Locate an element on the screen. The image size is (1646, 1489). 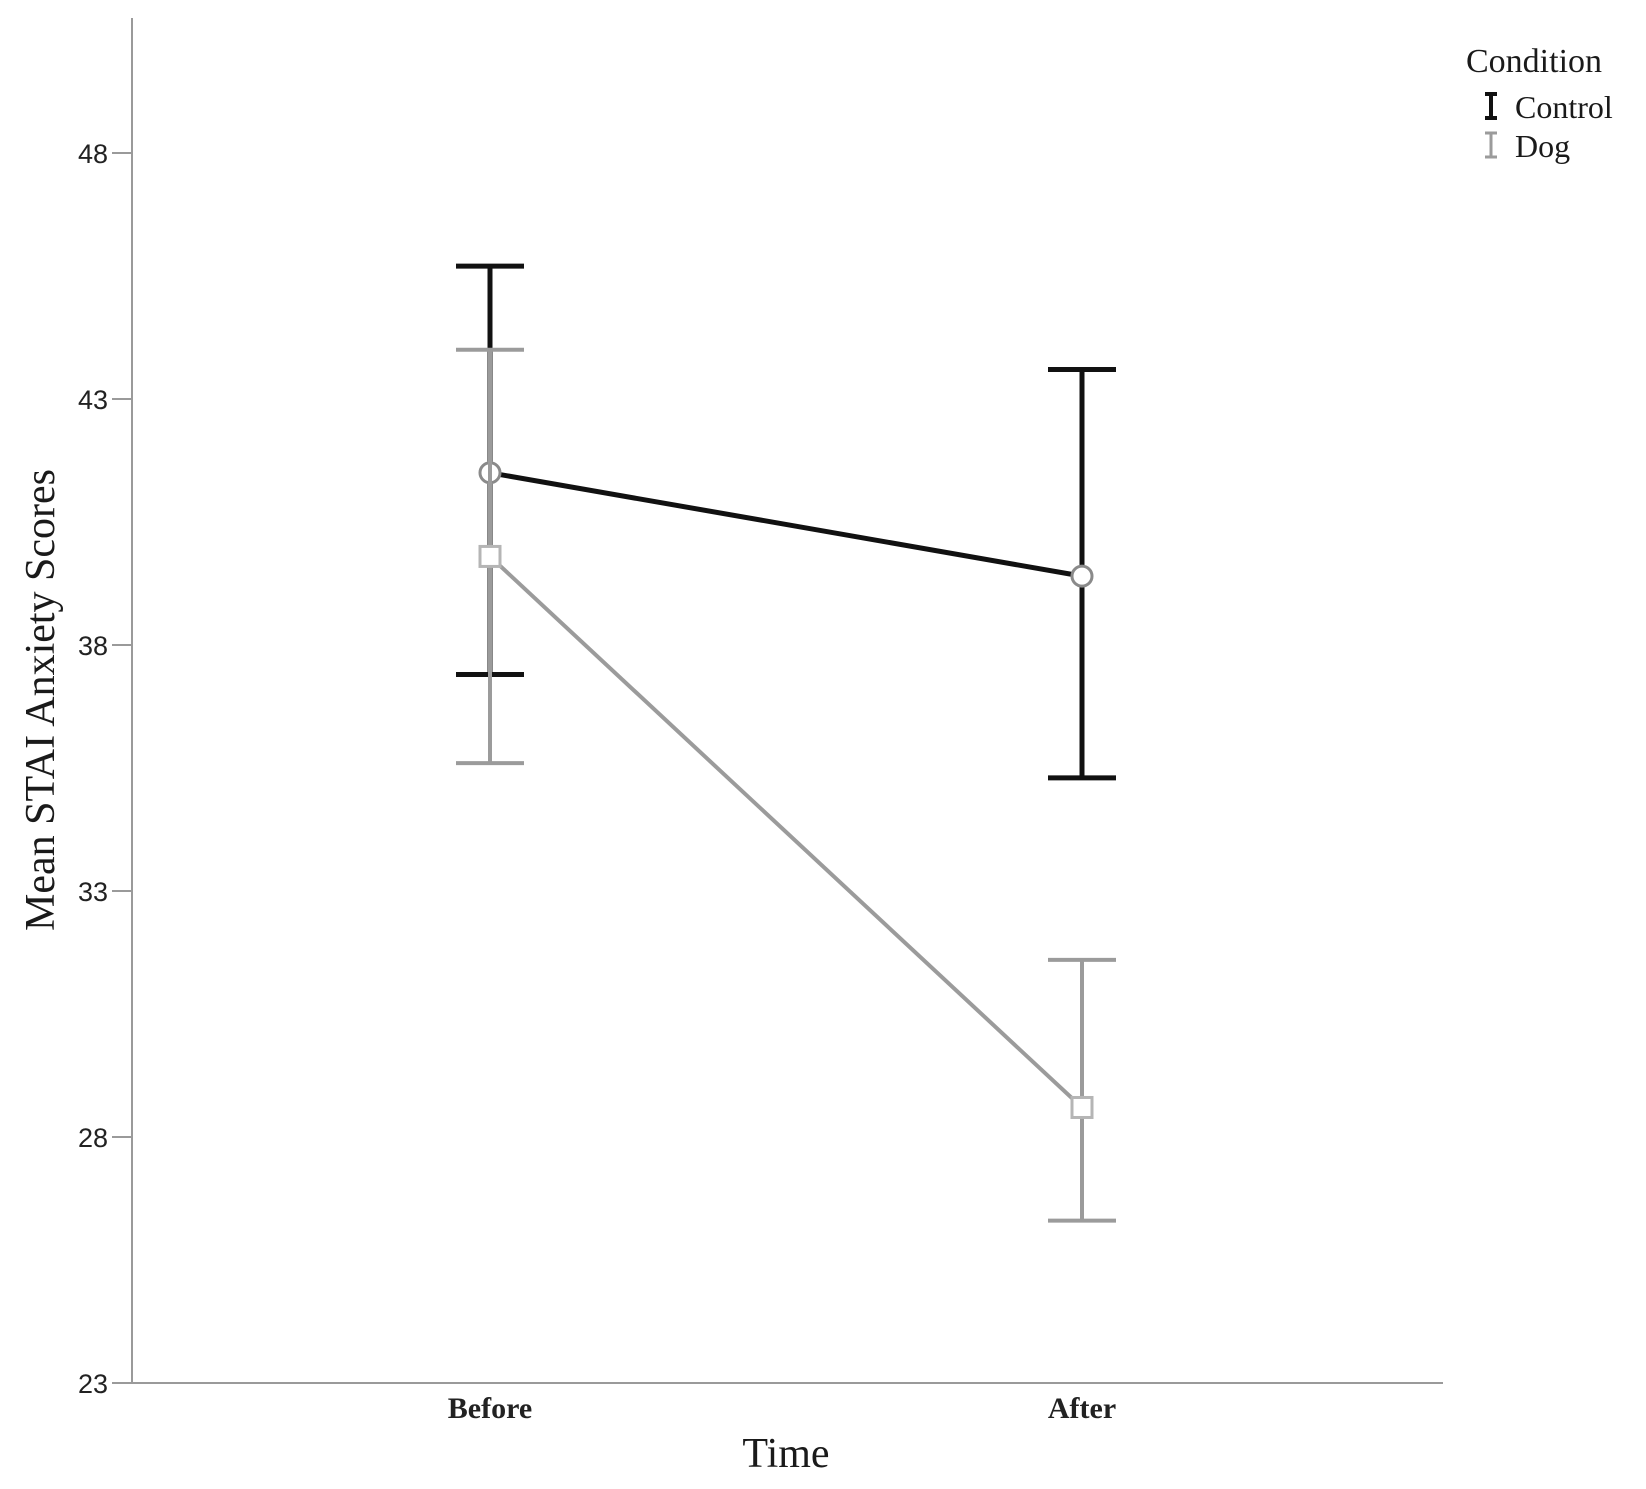
y-tick-label: 43 is located at coordinates (93, 400).